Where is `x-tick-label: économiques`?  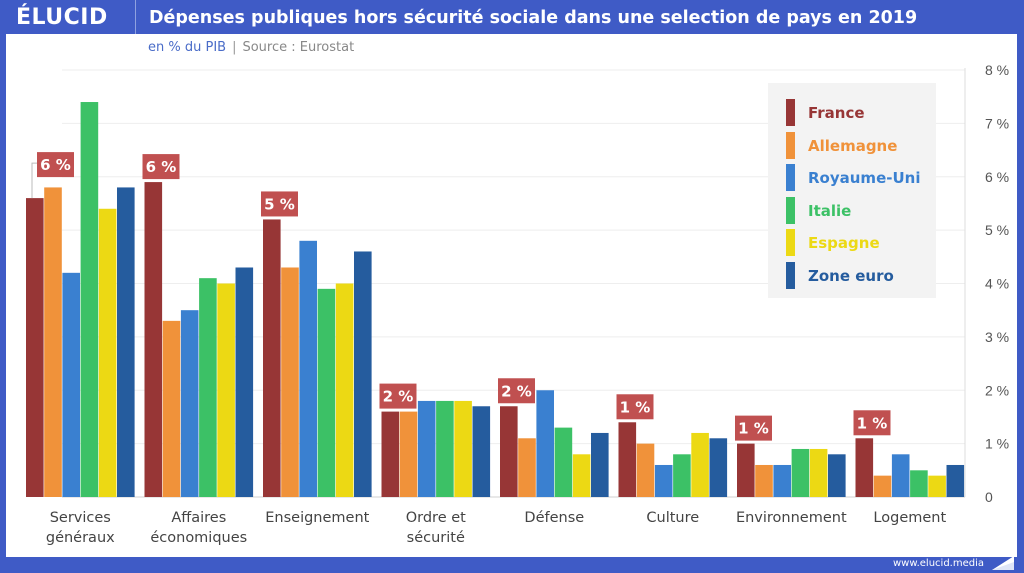
x-tick-label: économiques is located at coordinates (198, 538).